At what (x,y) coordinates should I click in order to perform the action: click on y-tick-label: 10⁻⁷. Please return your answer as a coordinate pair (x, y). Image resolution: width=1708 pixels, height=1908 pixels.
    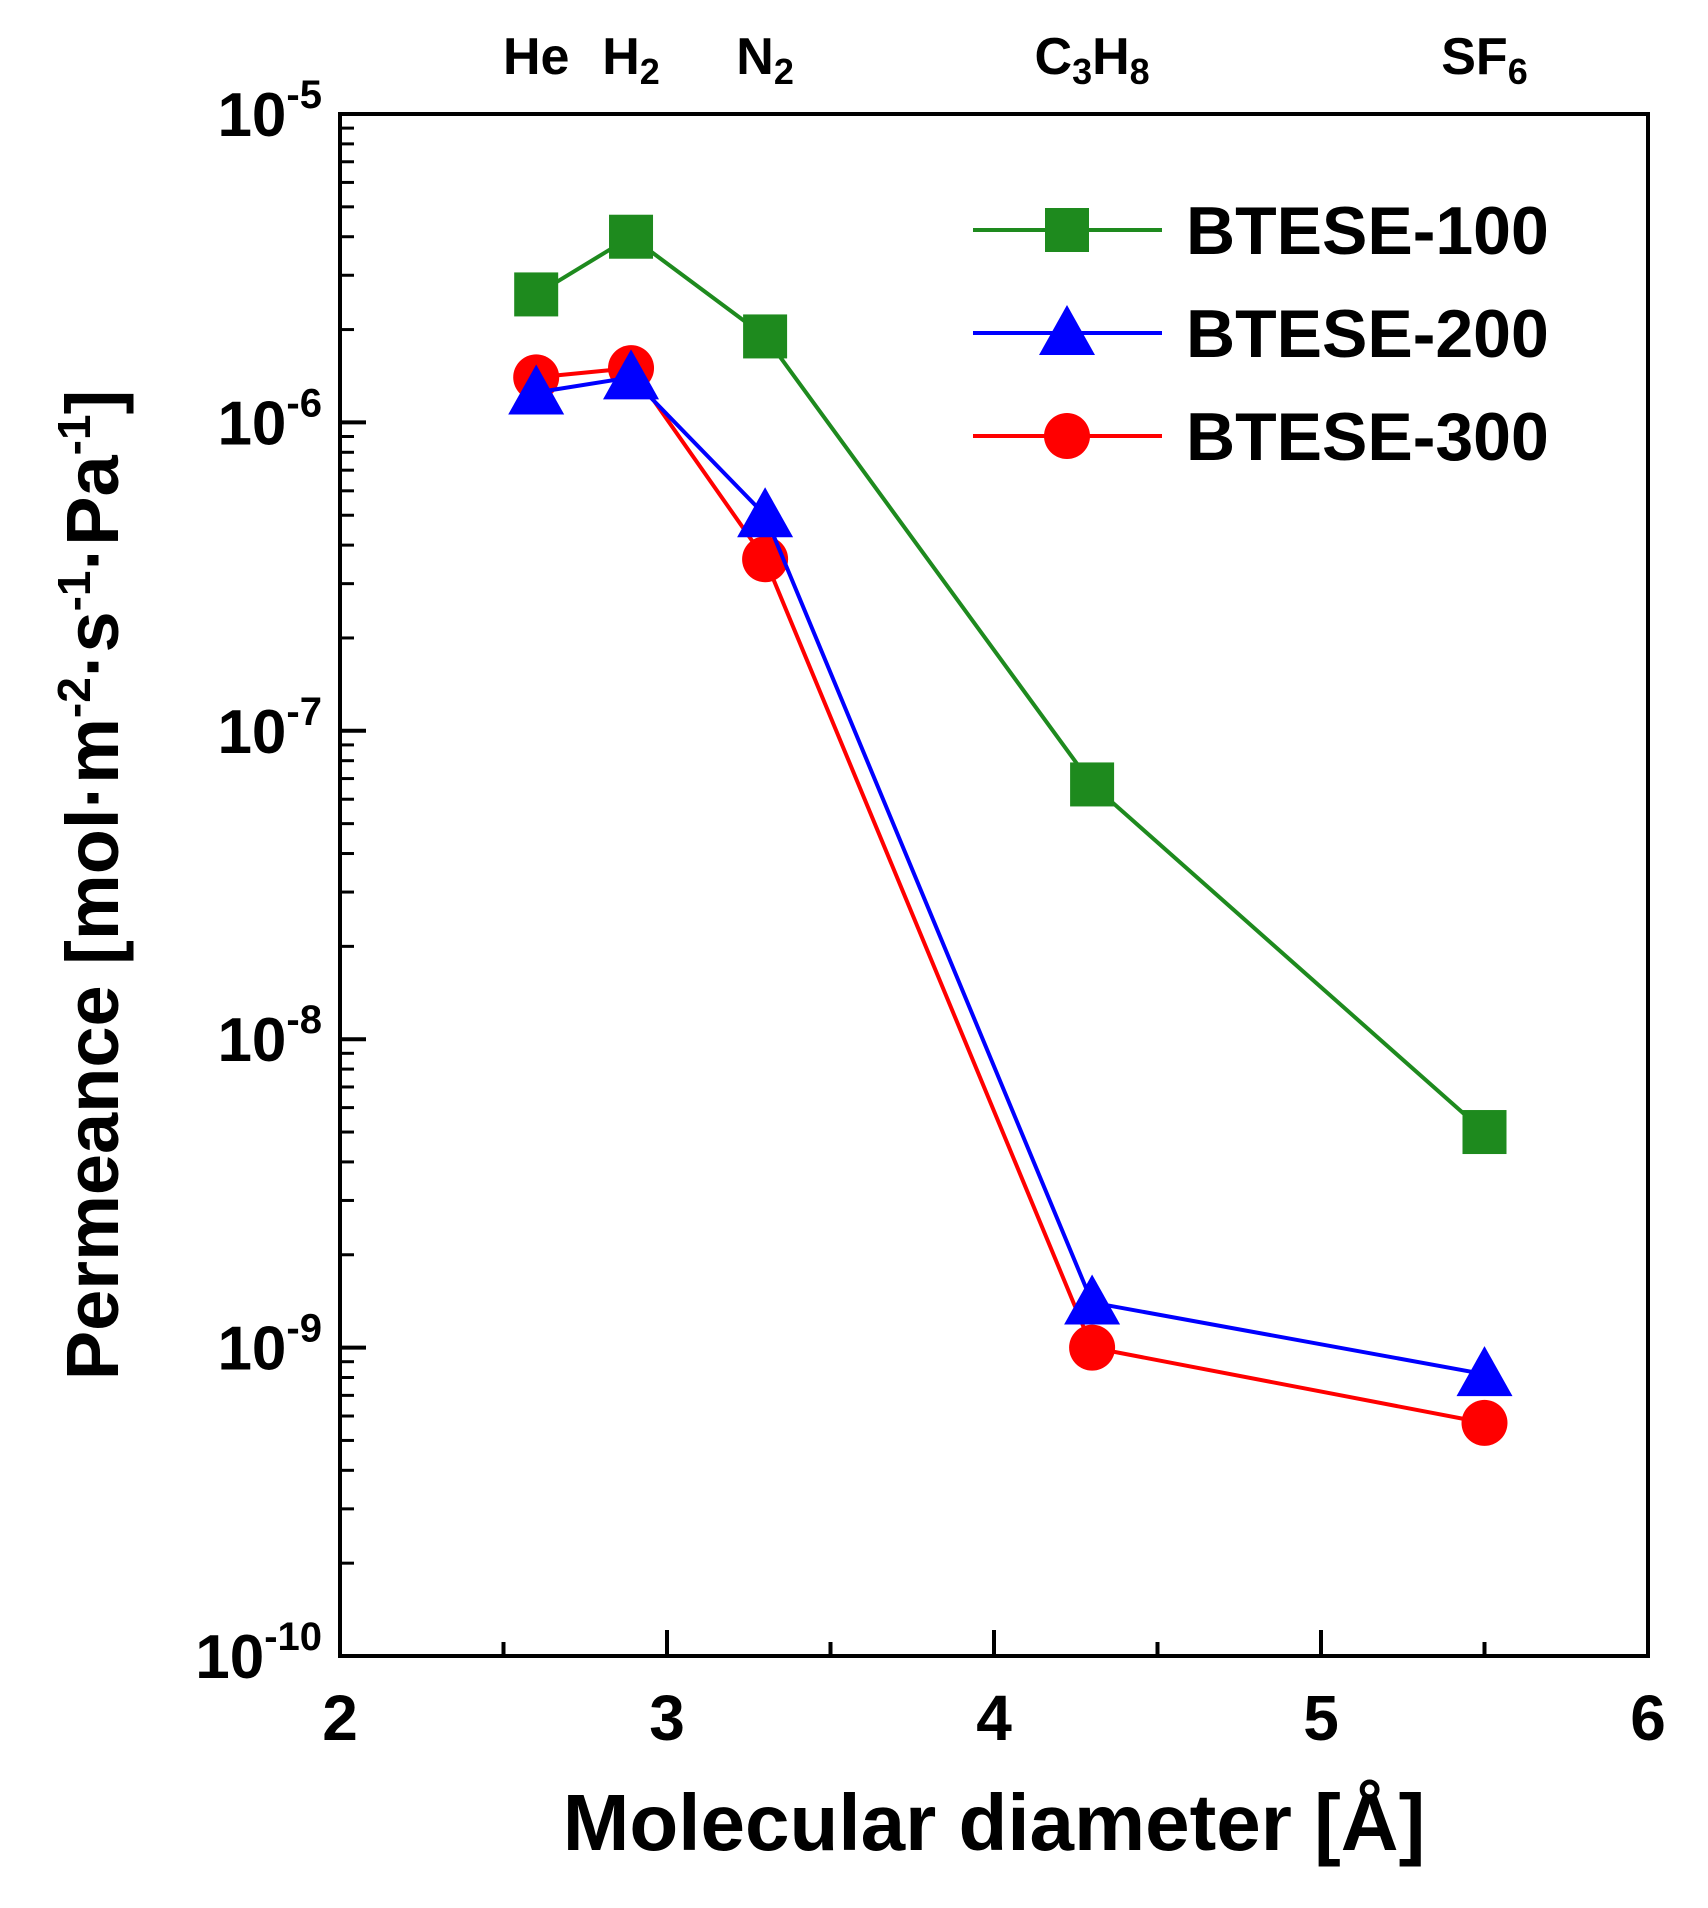
    Looking at the image, I should click on (269, 728).